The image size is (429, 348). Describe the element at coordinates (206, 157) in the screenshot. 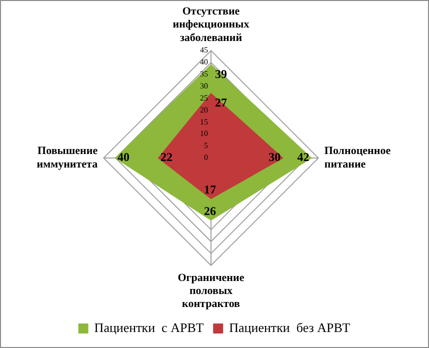

I see `y-tick-label: 0` at that location.